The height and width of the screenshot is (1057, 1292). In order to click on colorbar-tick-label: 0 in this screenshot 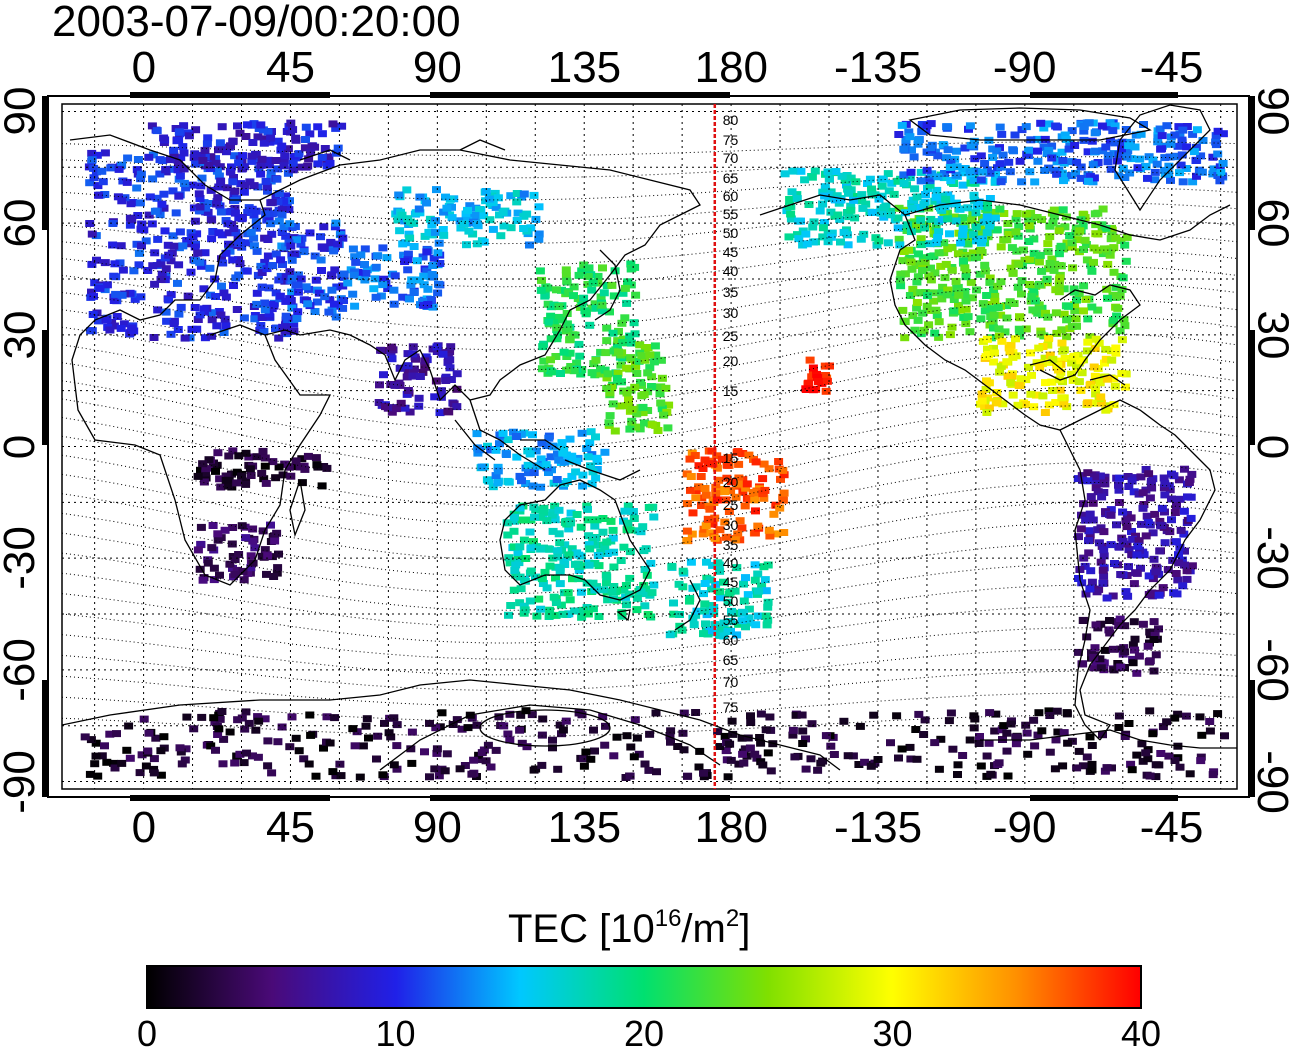, I will do `click(147, 1033)`.